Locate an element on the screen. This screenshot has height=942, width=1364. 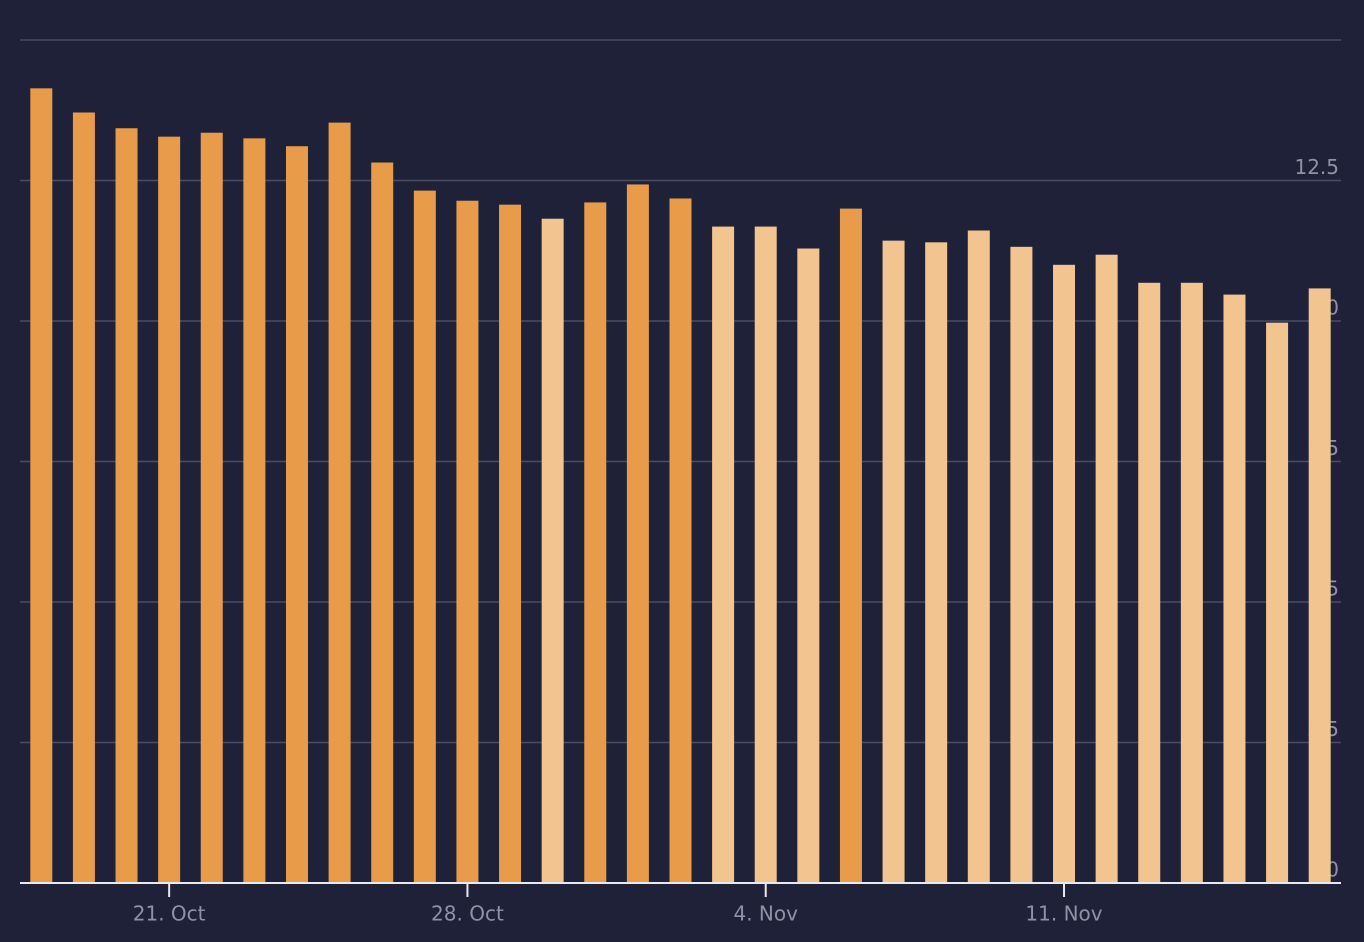
x-tick-label: 28. Oct is located at coordinates (467, 914).